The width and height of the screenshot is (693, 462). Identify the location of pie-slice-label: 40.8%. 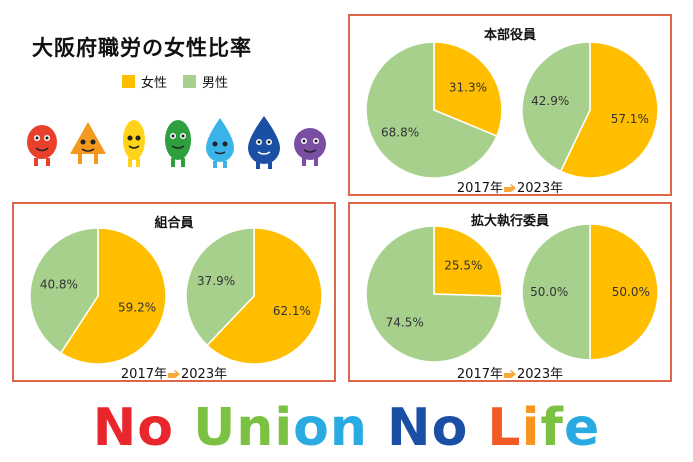
(59, 284).